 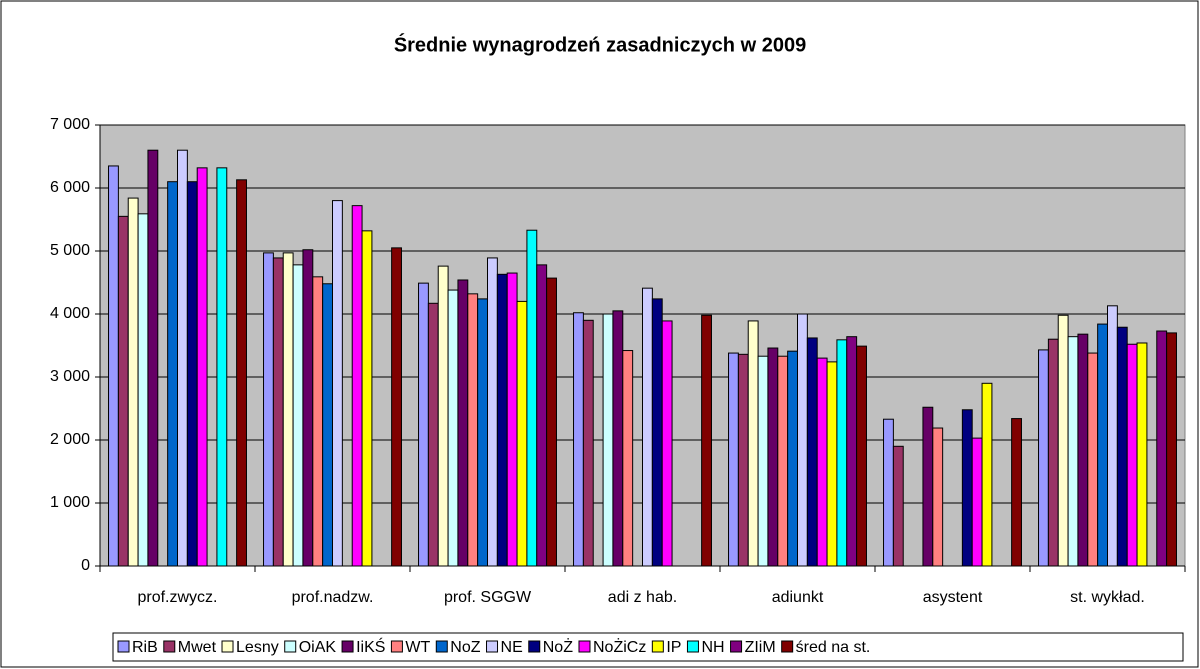 What do you see at coordinates (512, 647) in the screenshot?
I see `legend-label: NE` at bounding box center [512, 647].